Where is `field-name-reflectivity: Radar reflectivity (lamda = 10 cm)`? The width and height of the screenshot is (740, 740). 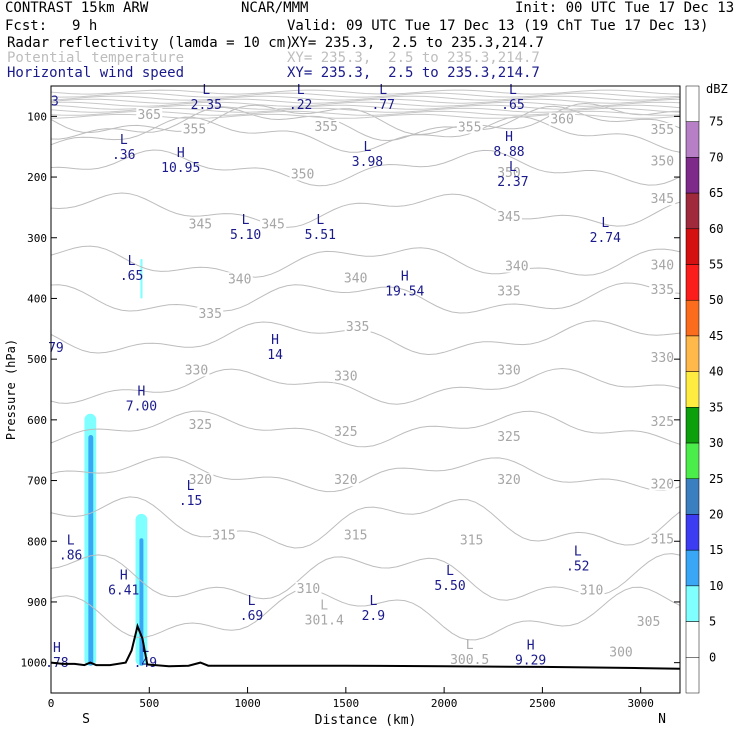
field-name-reflectivity: Radar reflectivity (lamda = 10 cm) is located at coordinates (150, 43).